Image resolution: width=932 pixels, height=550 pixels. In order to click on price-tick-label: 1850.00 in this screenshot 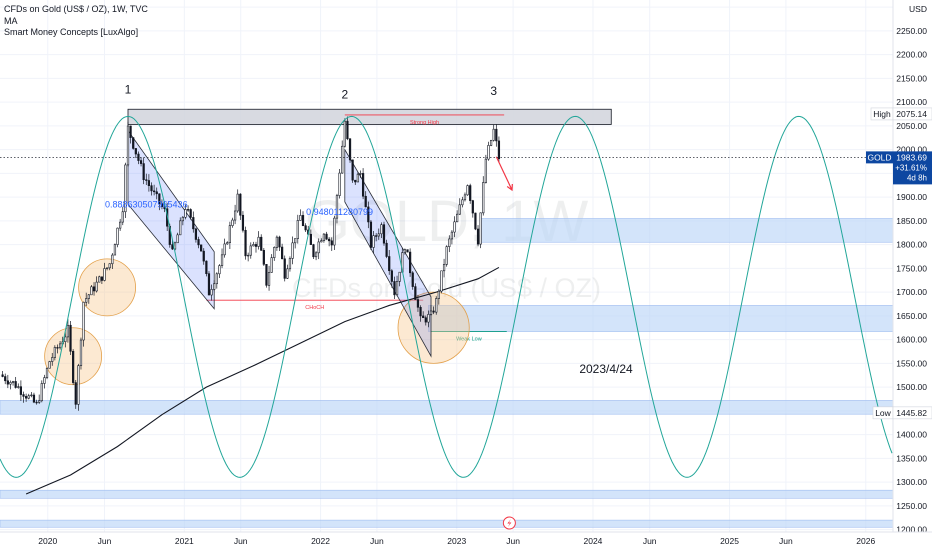, I will do `click(911, 221)`.